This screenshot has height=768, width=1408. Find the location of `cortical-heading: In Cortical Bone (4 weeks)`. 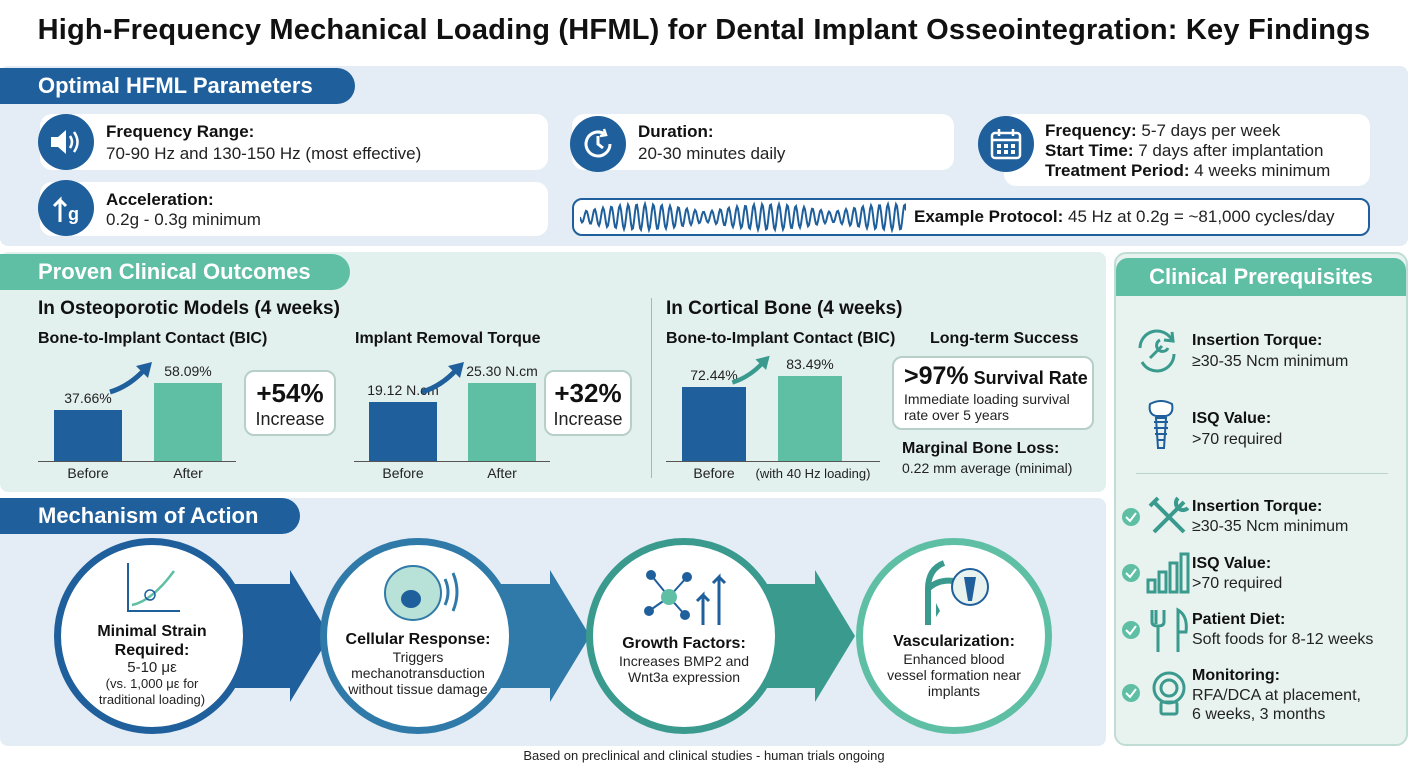

cortical-heading: In Cortical Bone (4 weeks) is located at coordinates (784, 308).